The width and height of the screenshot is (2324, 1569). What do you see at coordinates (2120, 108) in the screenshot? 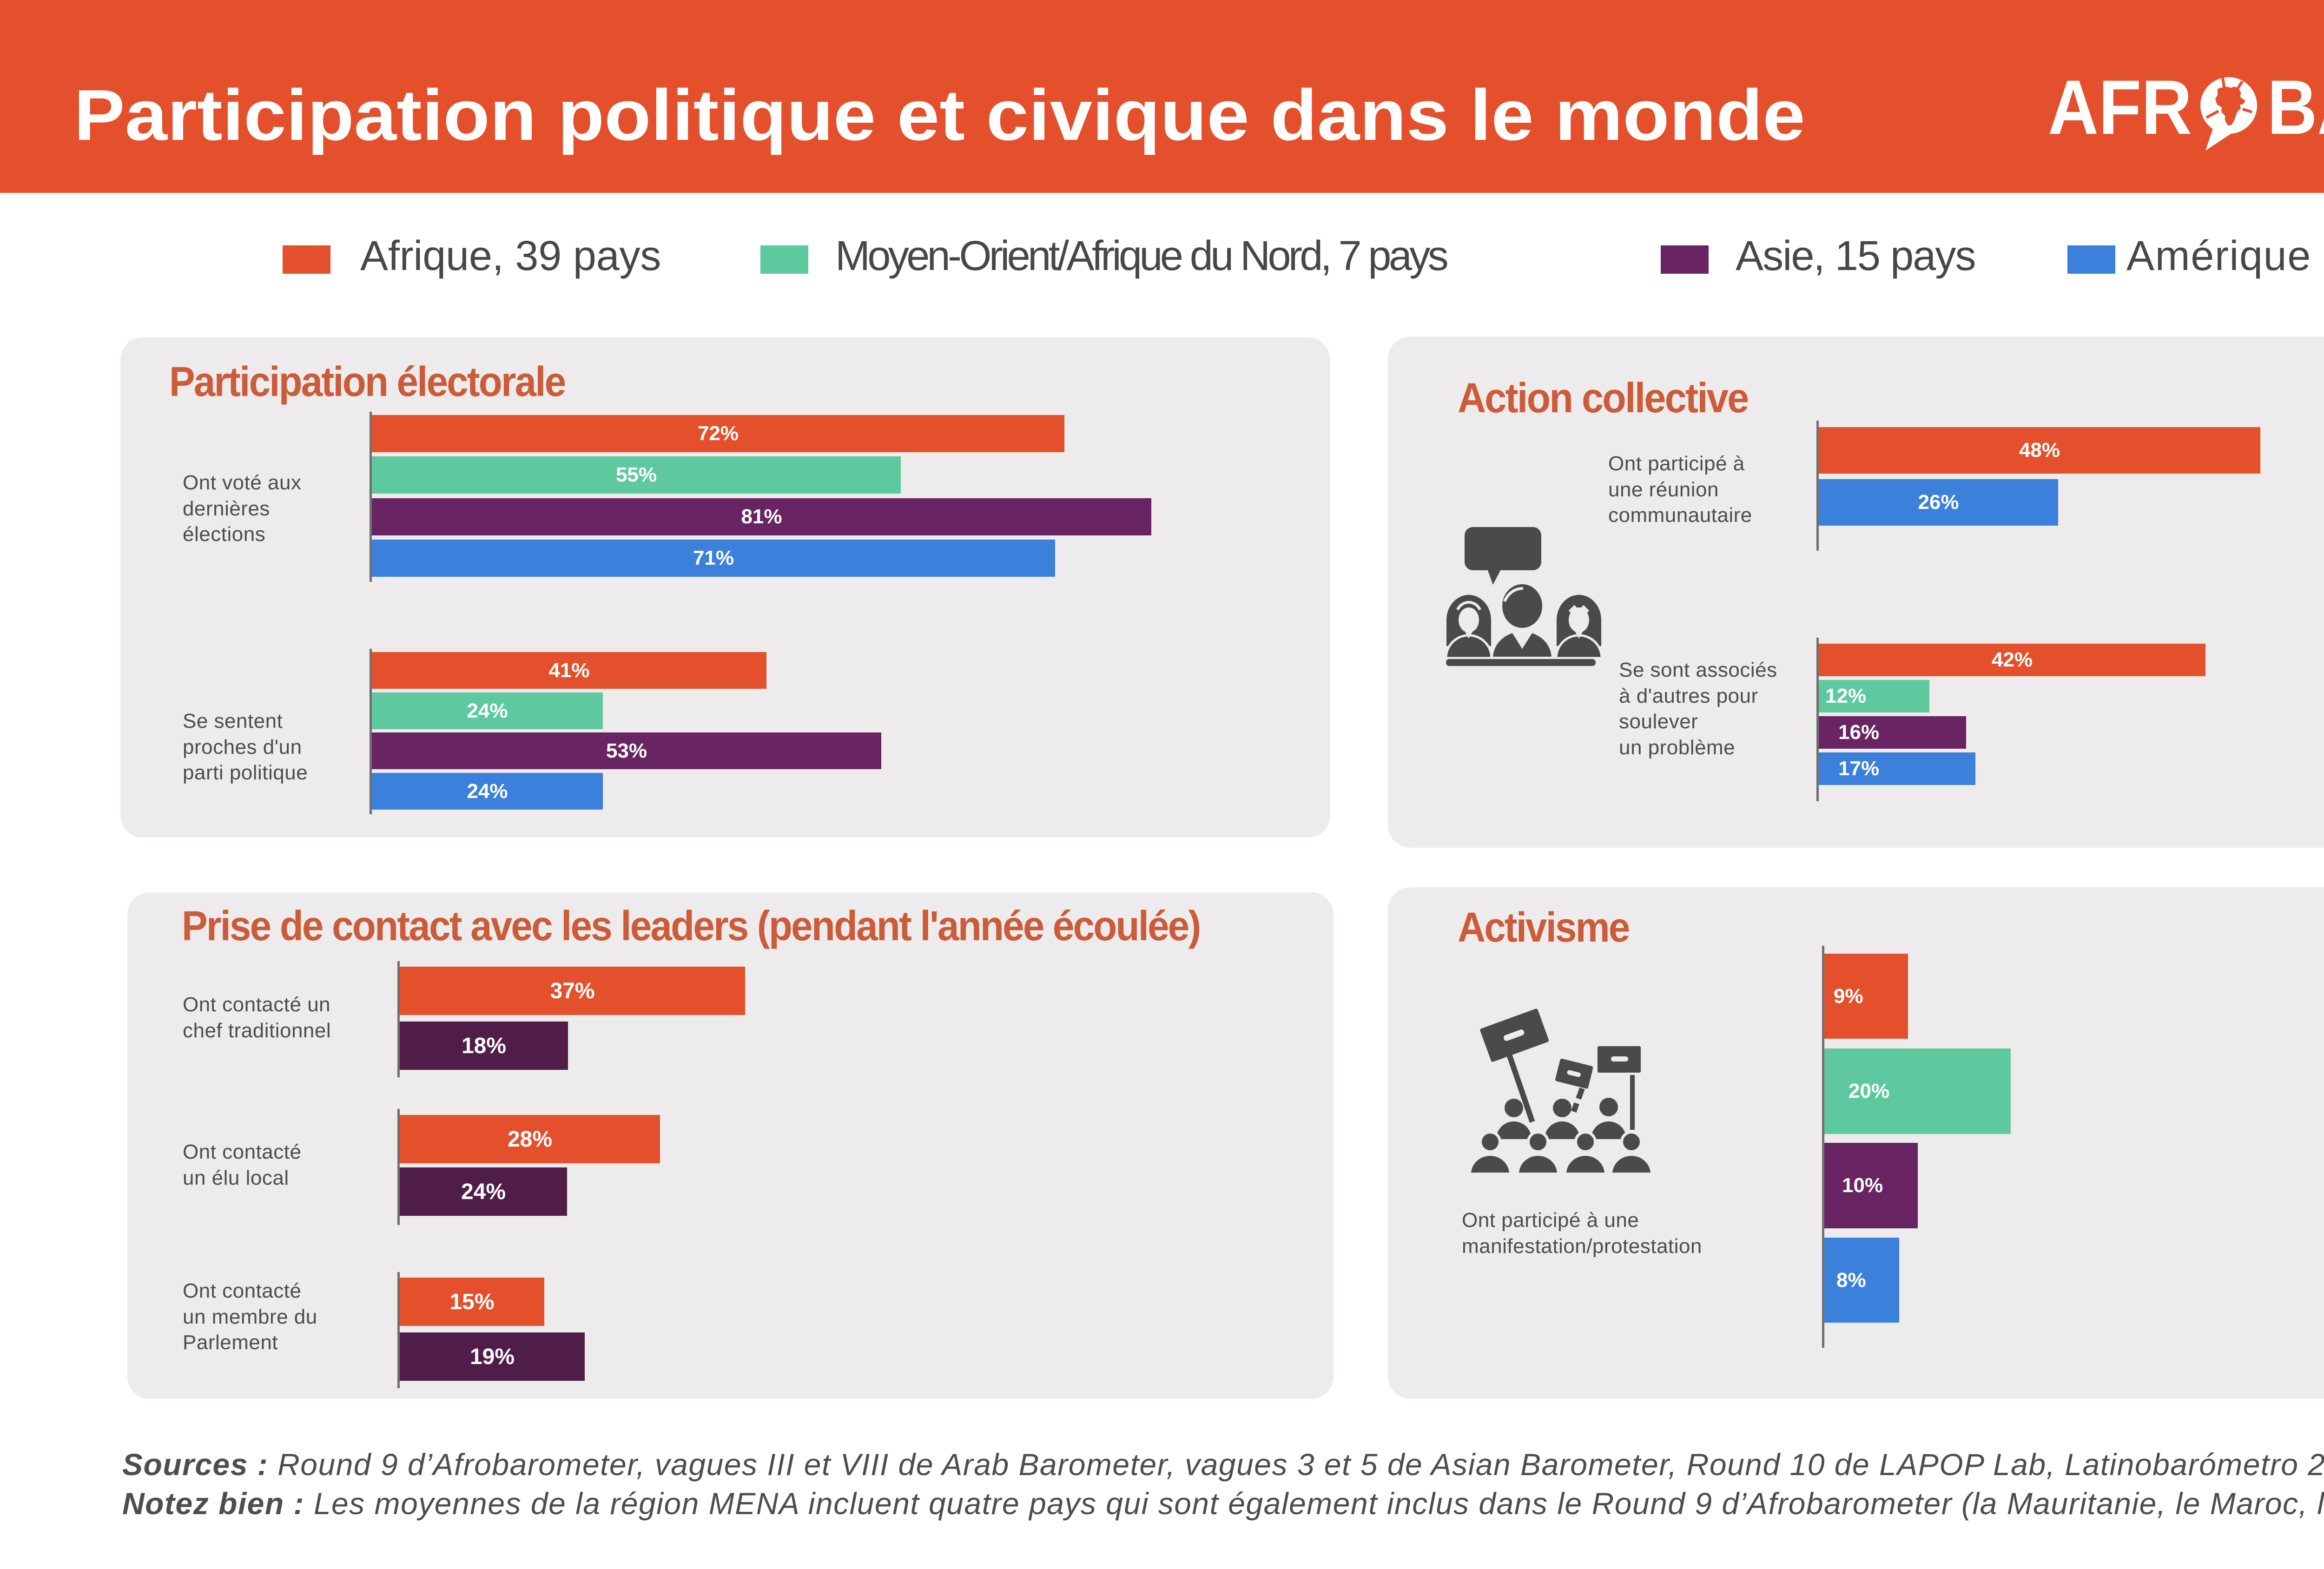
I see `svg-text: AFR` at bounding box center [2120, 108].